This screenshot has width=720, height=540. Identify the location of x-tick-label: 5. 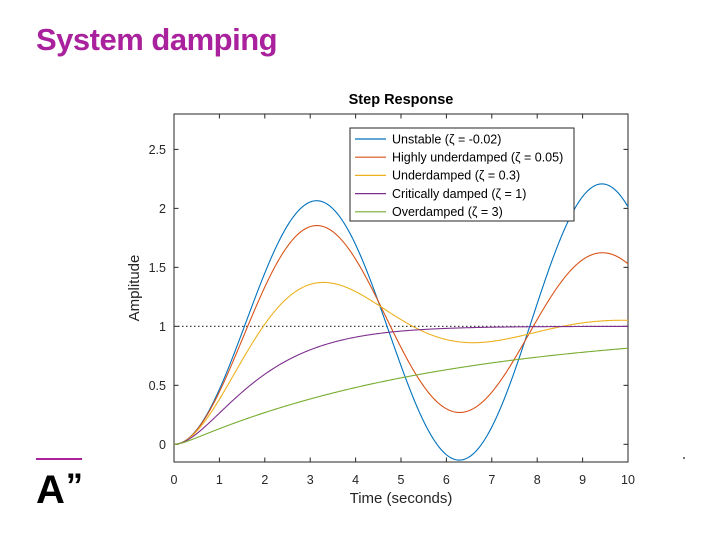
(401, 480).